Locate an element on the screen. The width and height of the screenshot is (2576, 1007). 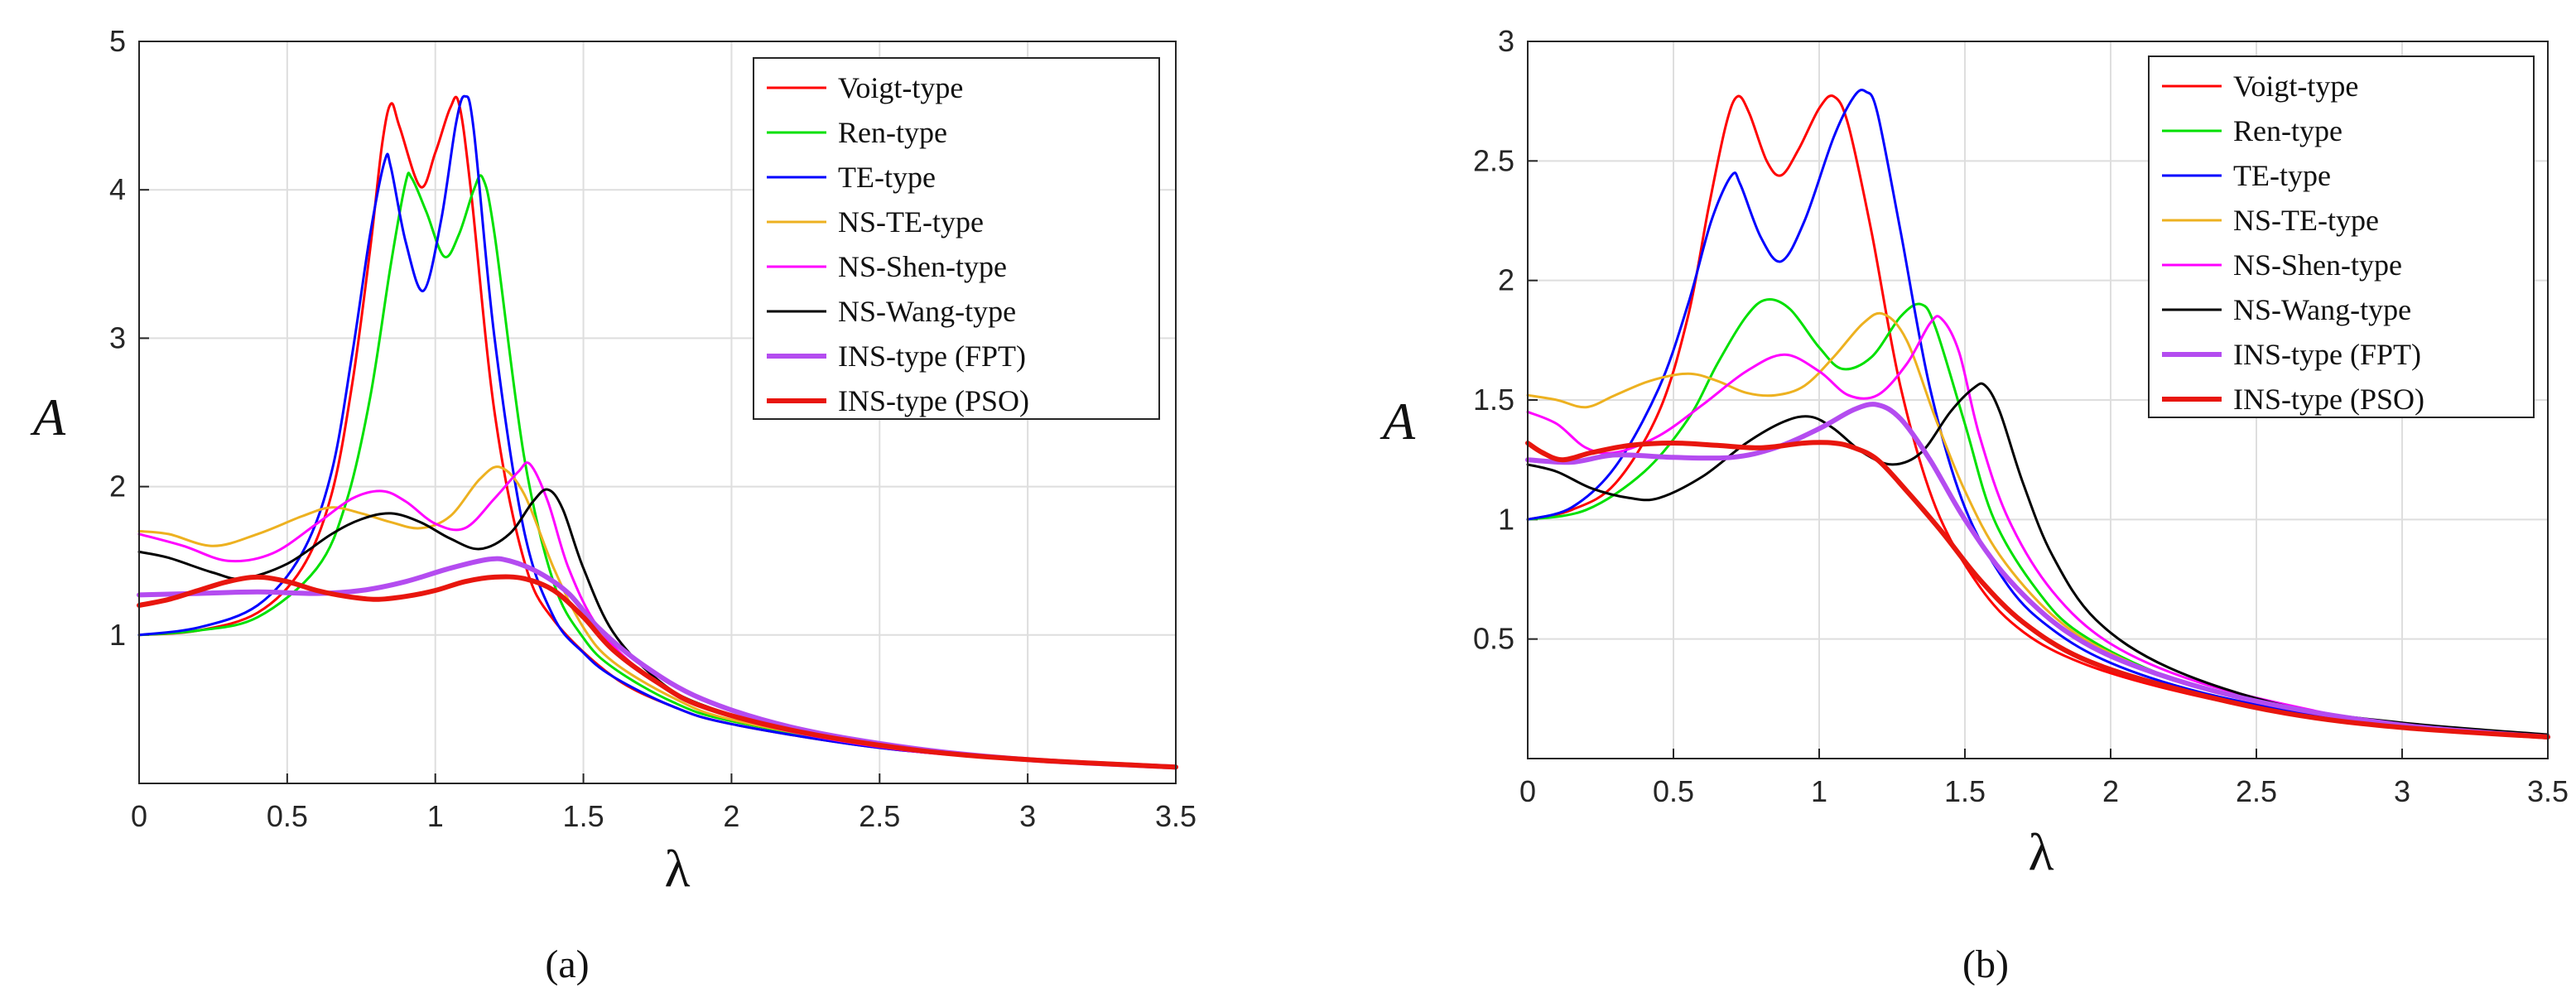
x-axis-label-a: λ is located at coordinates (677, 868).